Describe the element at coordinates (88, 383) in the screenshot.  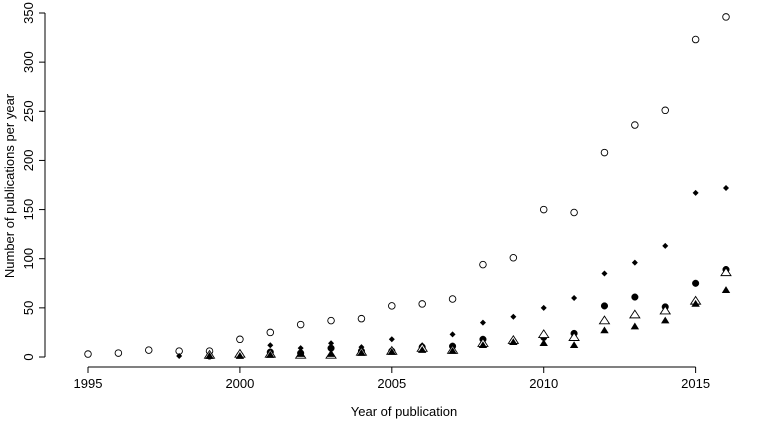
I see `x-tick-label: 1995` at that location.